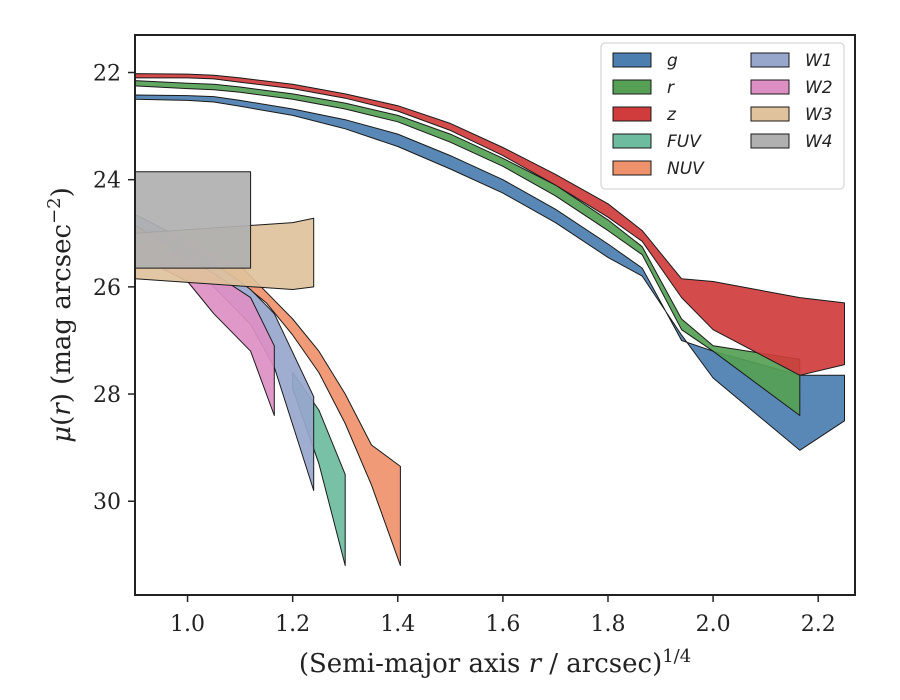 Image resolution: width=900 pixels, height=700 pixels. What do you see at coordinates (107, 74) in the screenshot?
I see `y-tick-label: 22` at bounding box center [107, 74].